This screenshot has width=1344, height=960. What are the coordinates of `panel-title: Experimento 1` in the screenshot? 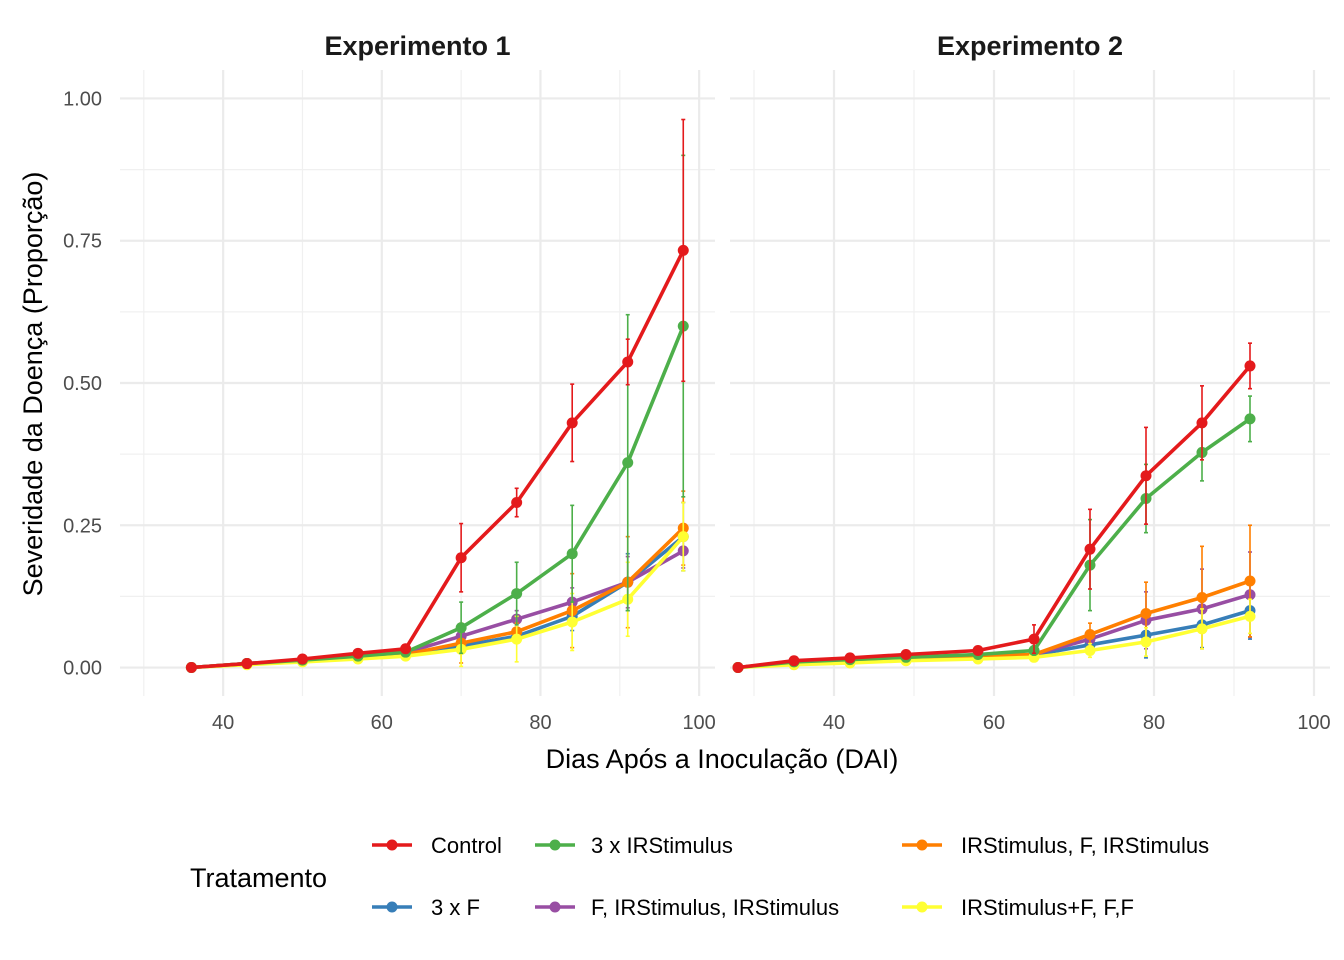 It's located at (417, 46).